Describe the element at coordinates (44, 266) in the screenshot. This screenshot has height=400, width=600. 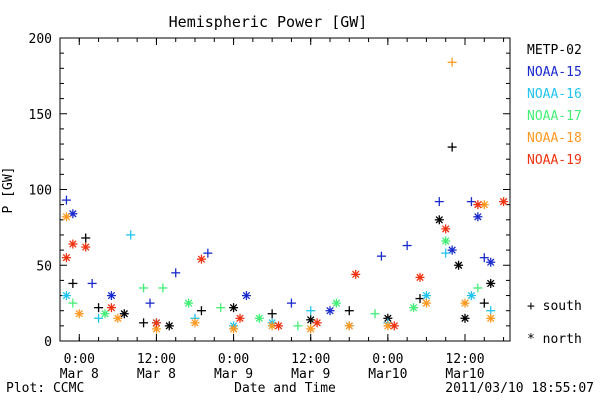
I see `y-tick-label: 50` at that location.